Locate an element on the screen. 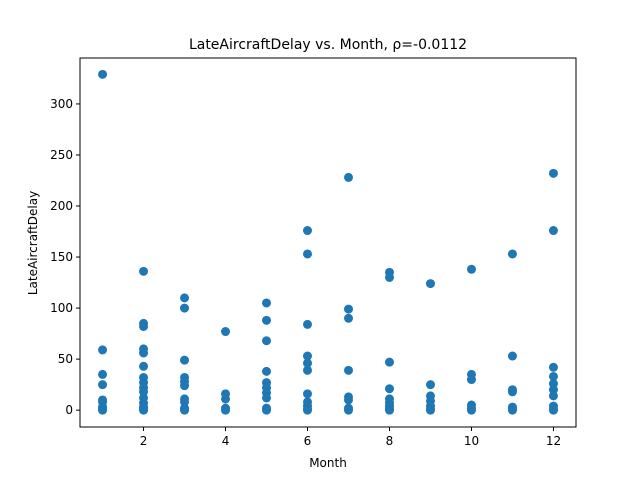 The image size is (640, 480). chart-title: LateAircraftDelay vs. Month, ρ=-0.0112 is located at coordinates (328, 45).